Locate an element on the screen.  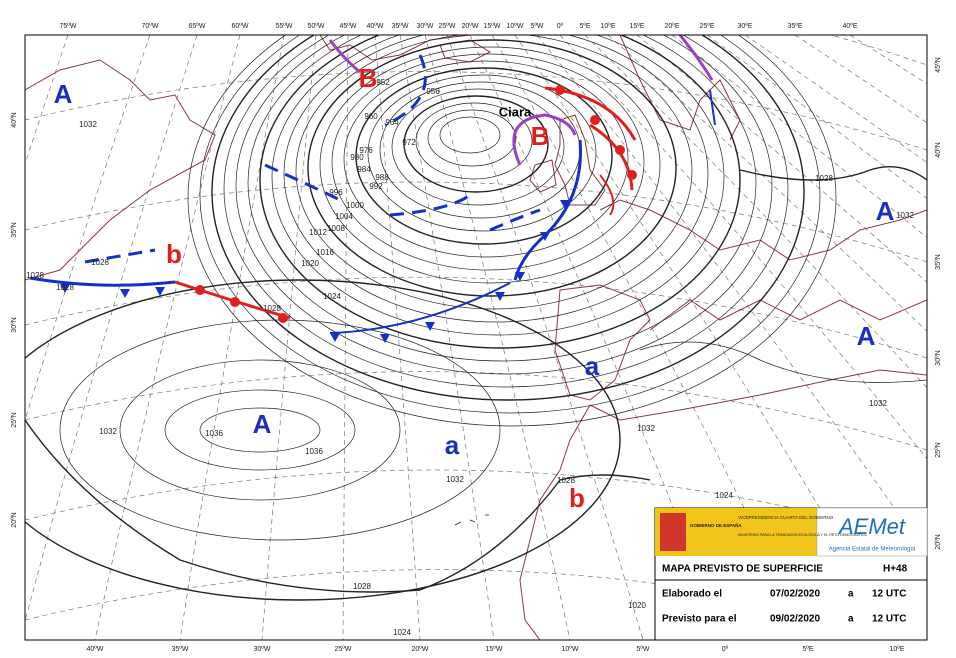
isobar-label: 984 is located at coordinates (364, 169).